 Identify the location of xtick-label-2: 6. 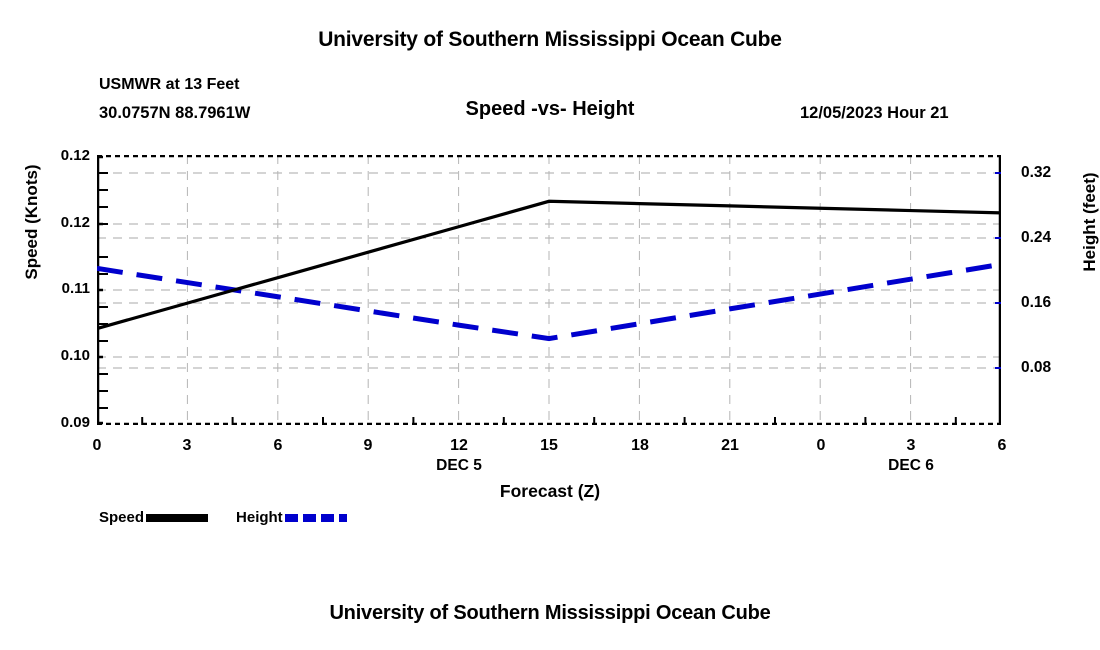
(278, 445).